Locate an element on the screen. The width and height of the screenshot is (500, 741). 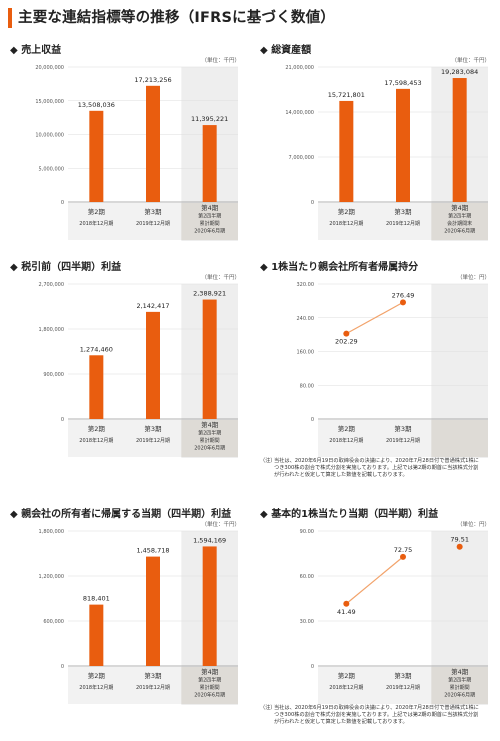
bps-title-text: 1株当たり親会社所有者帰属持分 is located at coordinates (345, 267).